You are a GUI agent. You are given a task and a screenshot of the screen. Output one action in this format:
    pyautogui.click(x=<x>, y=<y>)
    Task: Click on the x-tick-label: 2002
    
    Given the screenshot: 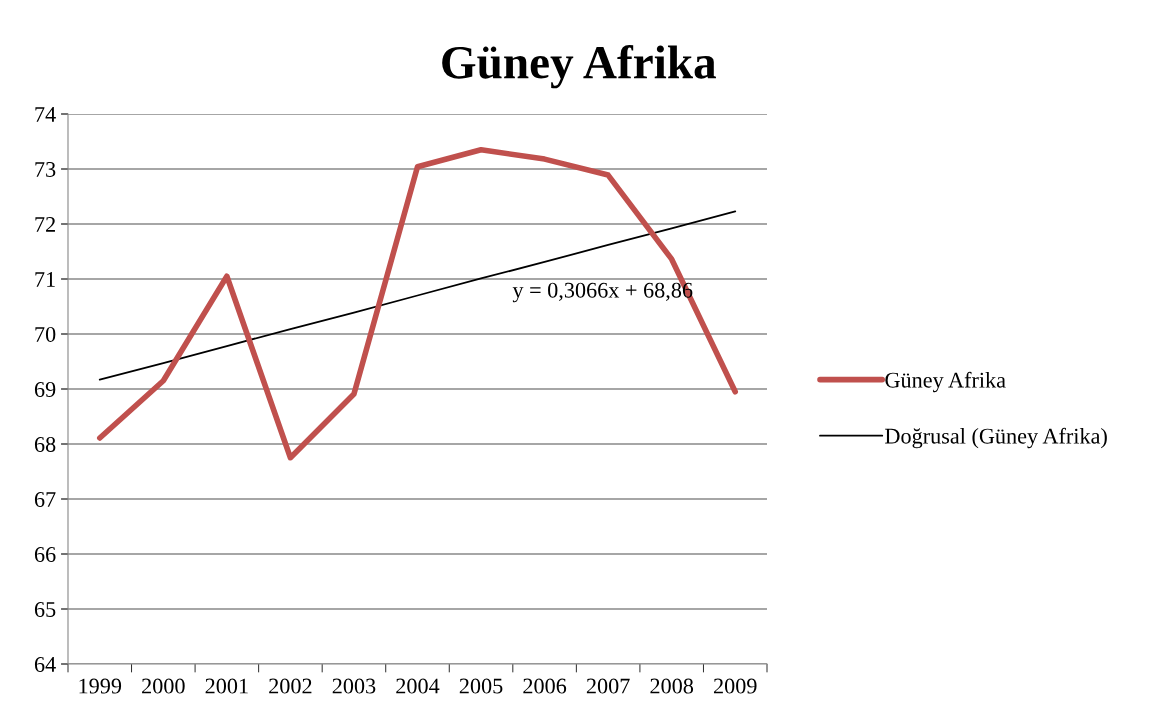 What is the action you would take?
    pyautogui.click(x=290, y=686)
    